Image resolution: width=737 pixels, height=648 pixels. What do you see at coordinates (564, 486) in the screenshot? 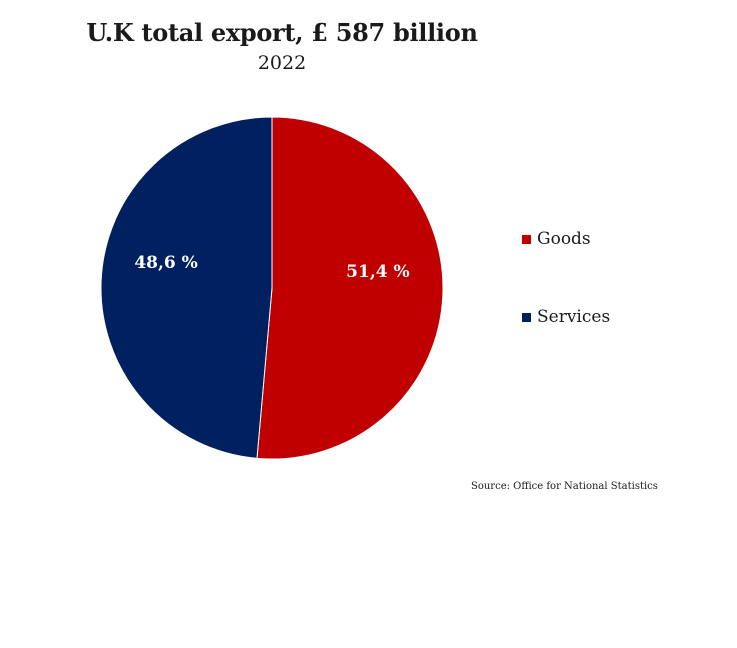
I see `source-note: Source: Office for National Statistics` at bounding box center [564, 486].